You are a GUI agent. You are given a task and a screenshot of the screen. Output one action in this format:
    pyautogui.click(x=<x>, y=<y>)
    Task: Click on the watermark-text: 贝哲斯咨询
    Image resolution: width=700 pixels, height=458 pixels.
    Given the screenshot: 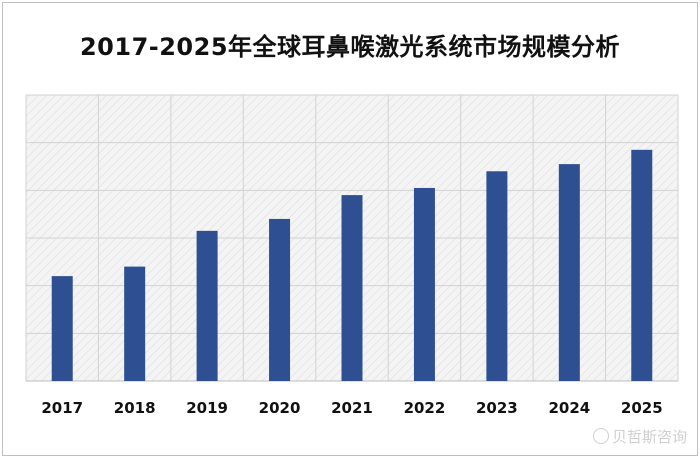 What is the action you would take?
    pyautogui.click(x=649, y=437)
    